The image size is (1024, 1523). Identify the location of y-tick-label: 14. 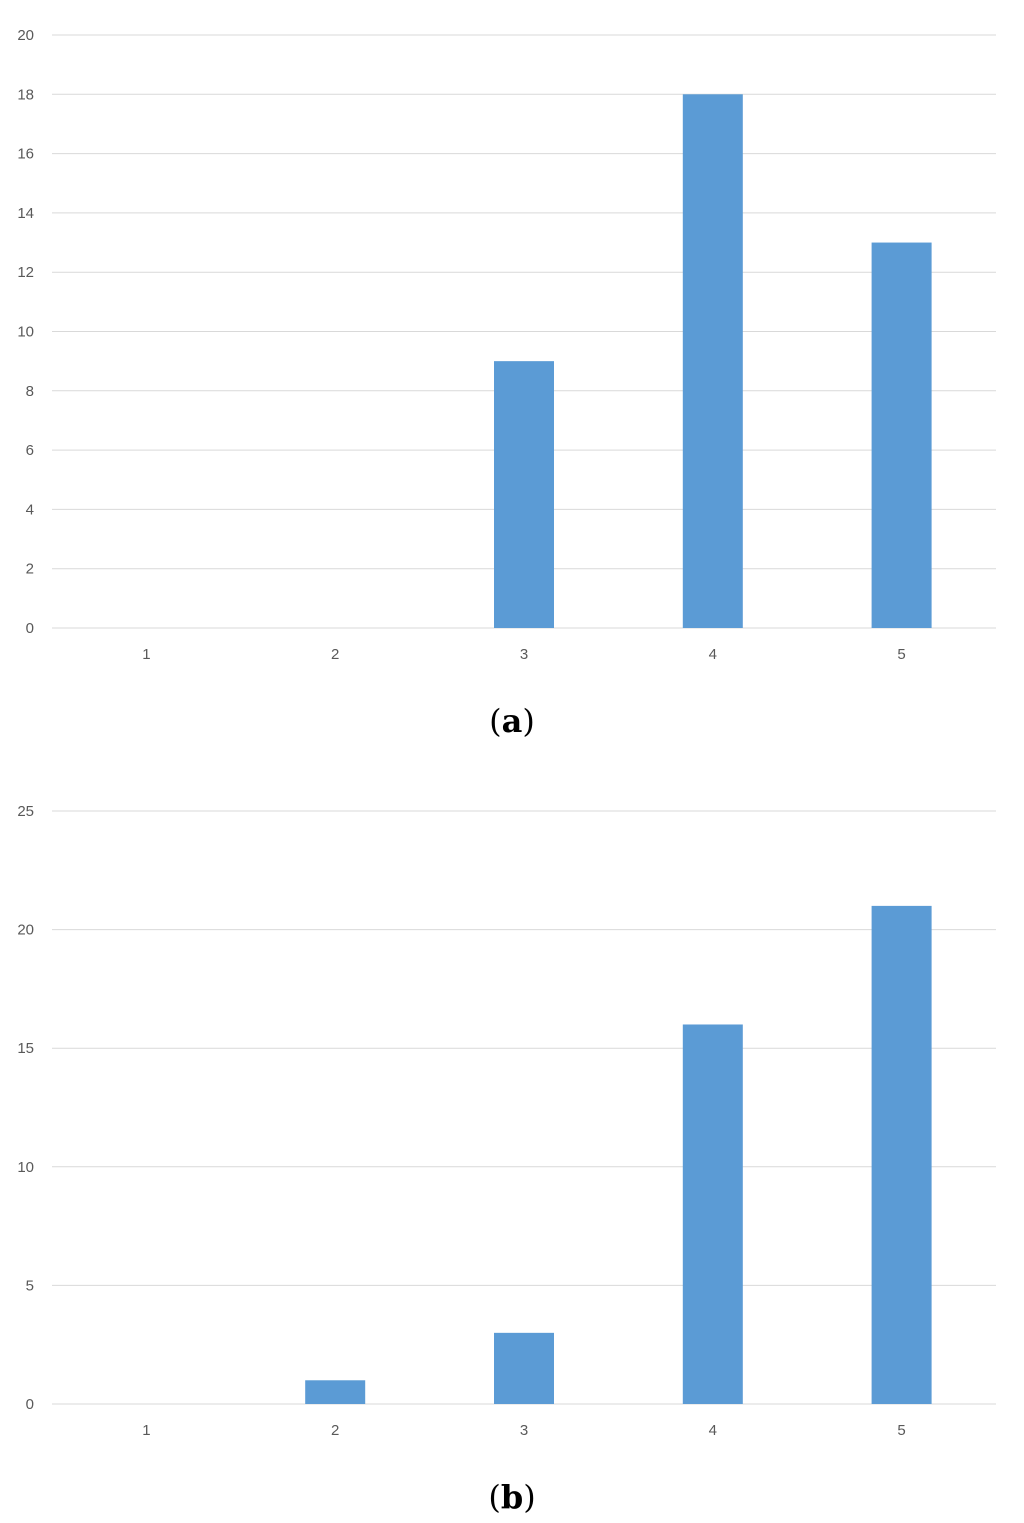
(25, 213).